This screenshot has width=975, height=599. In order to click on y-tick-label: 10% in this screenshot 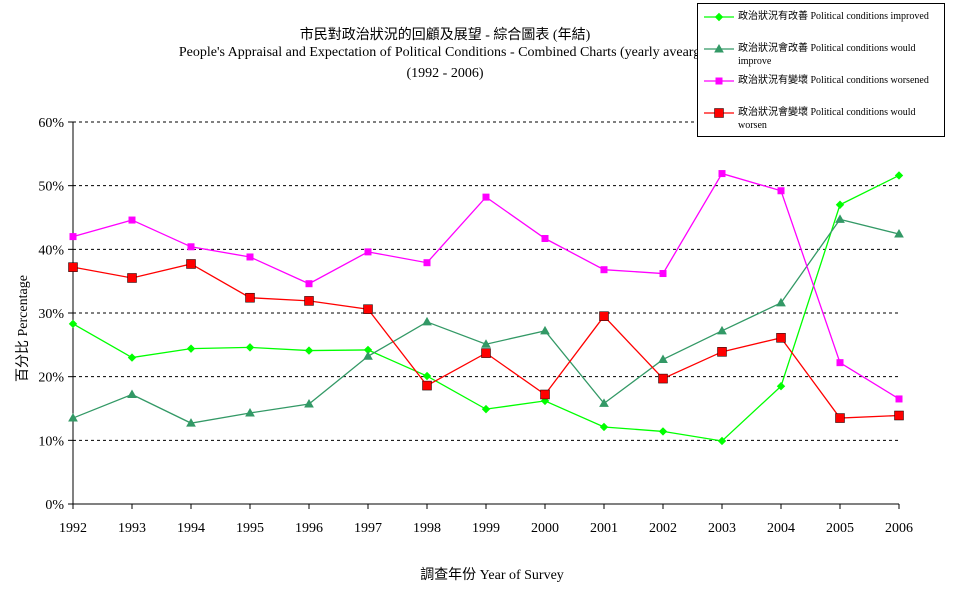, I will do `click(51, 441)`.